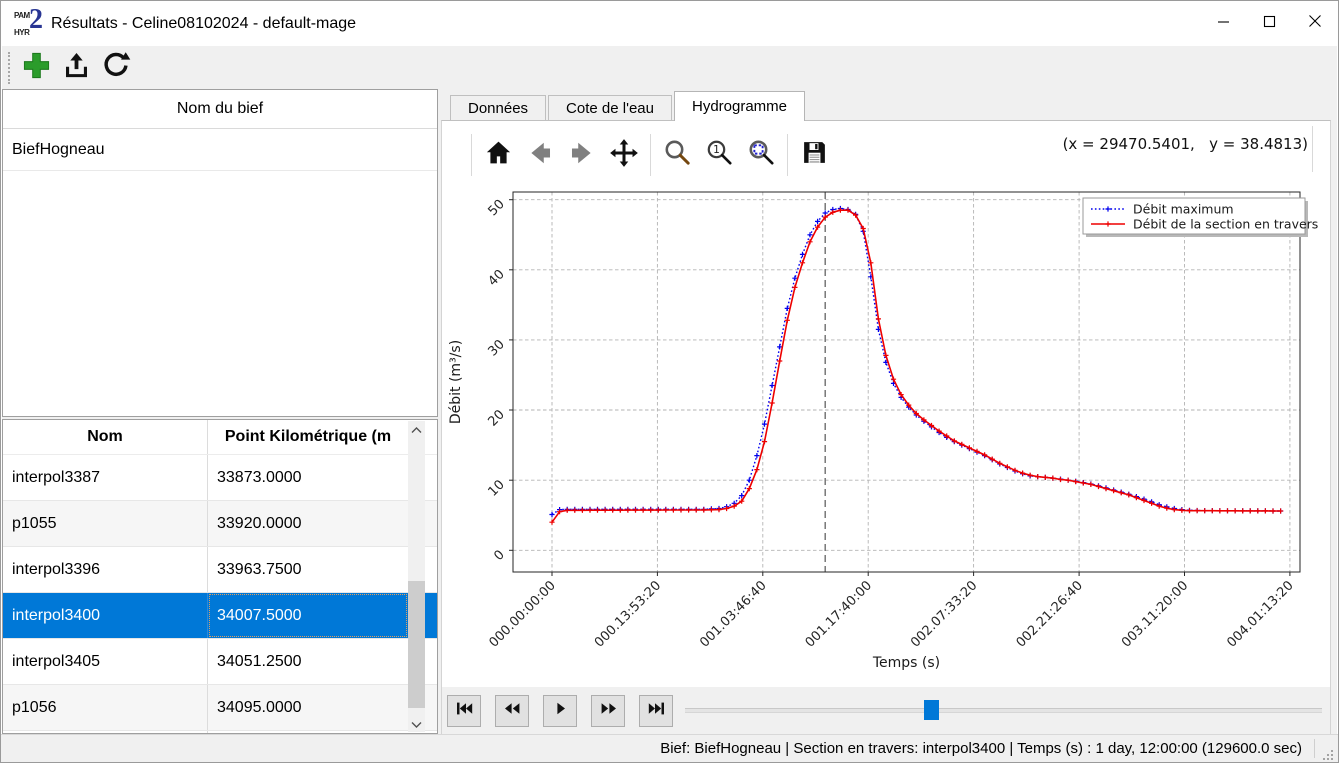 This screenshot has height=763, width=1339. I want to click on cell-pk: 34007.5000, so click(308, 615).